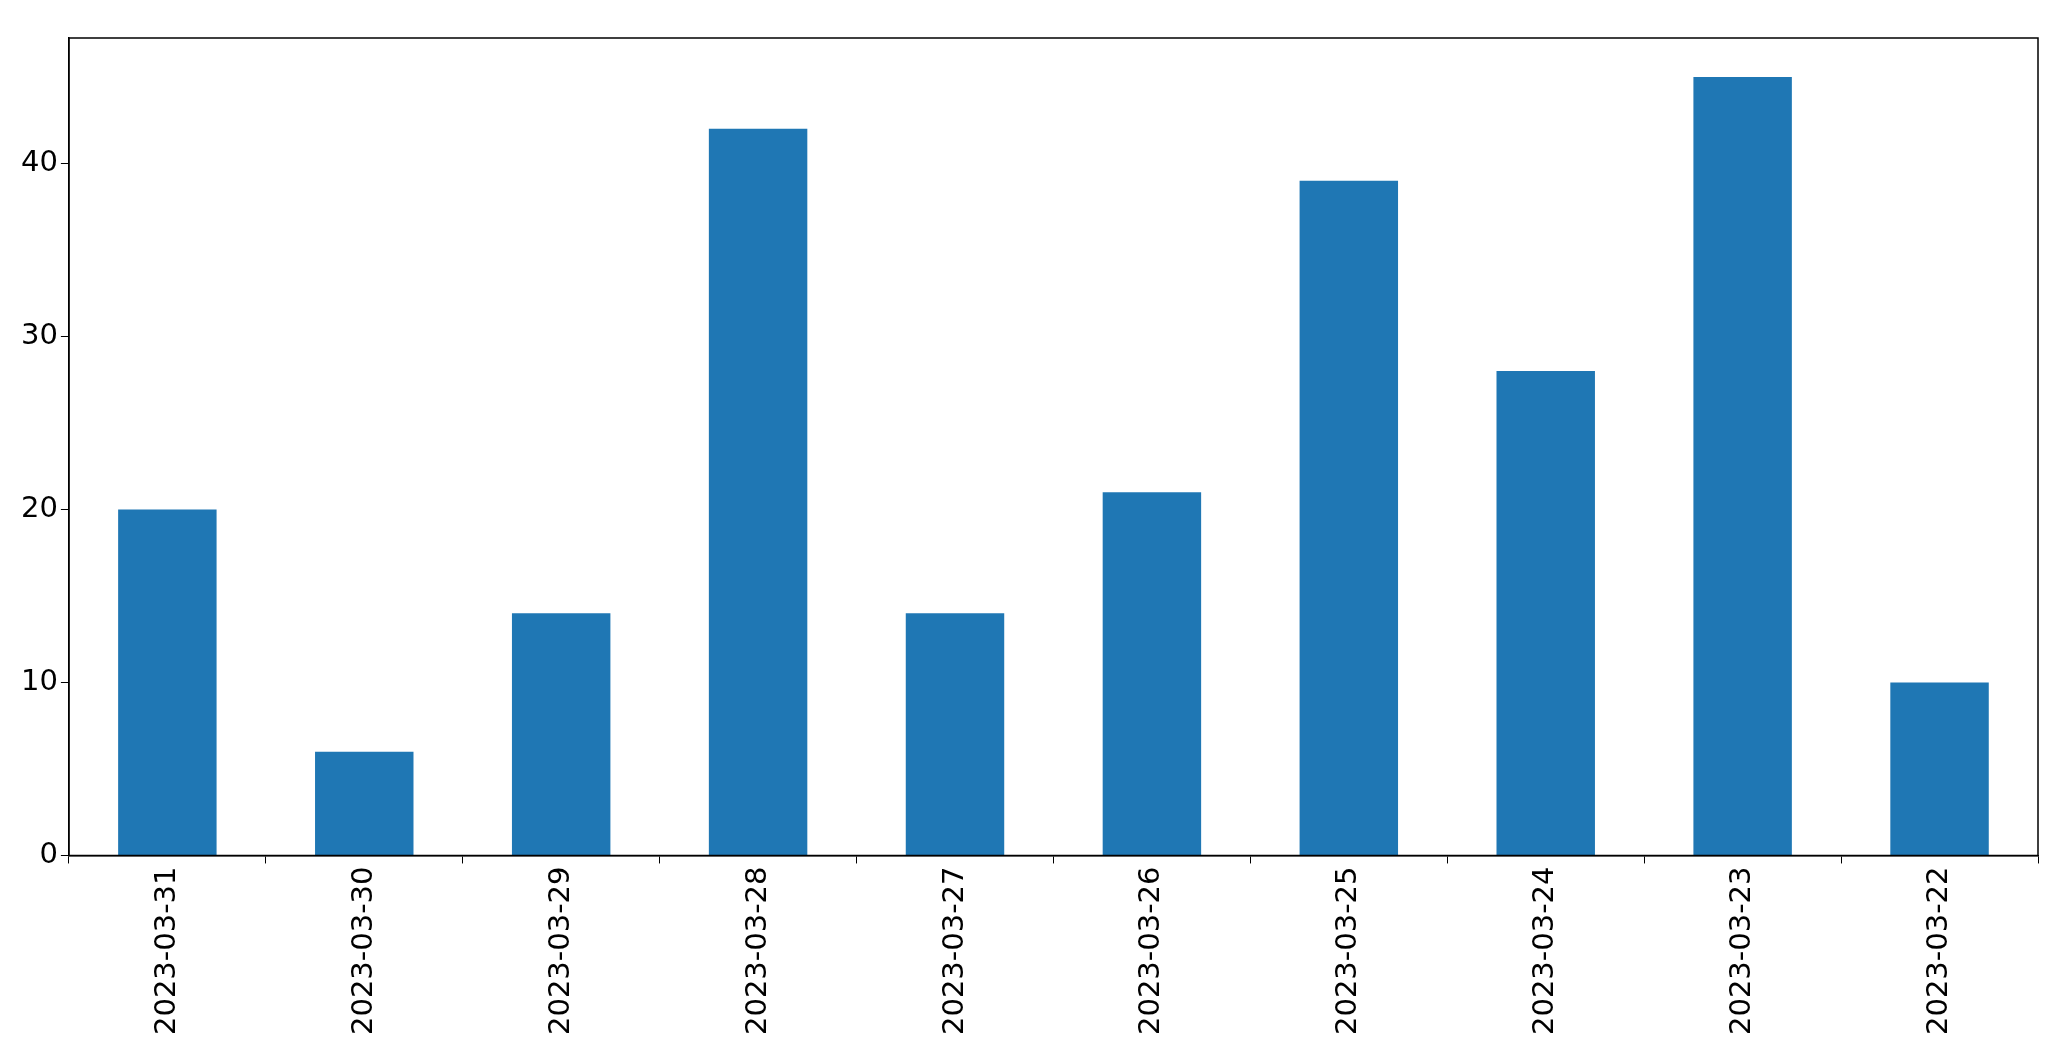 Image resolution: width=2071 pixels, height=1061 pixels. Describe the element at coordinates (39, 506) in the screenshot. I see `y-tick-label: 20` at that location.